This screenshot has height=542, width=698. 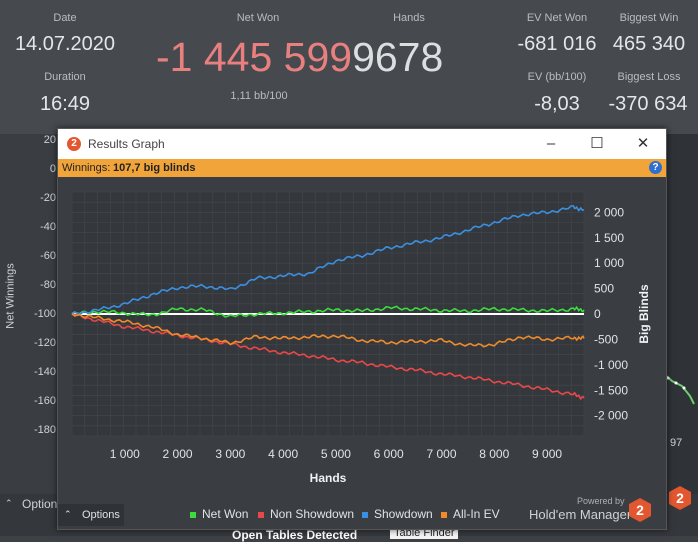 What do you see at coordinates (606, 339) in the screenshot?
I see `y-tick-label: -500` at bounding box center [606, 339].